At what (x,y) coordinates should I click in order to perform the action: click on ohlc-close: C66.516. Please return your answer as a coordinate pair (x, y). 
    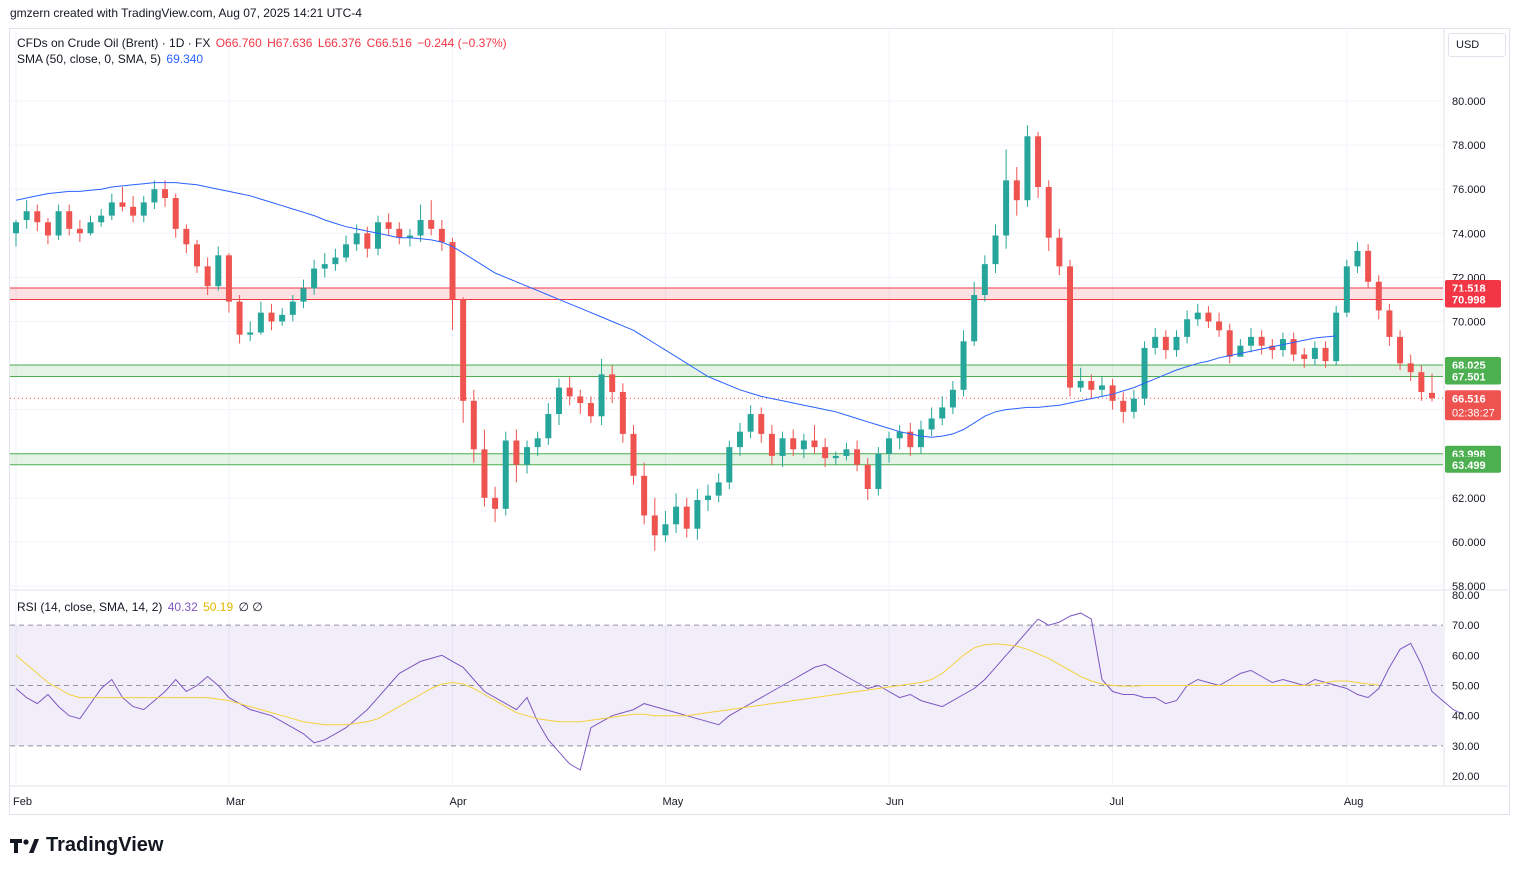
    Looking at the image, I should click on (389, 43).